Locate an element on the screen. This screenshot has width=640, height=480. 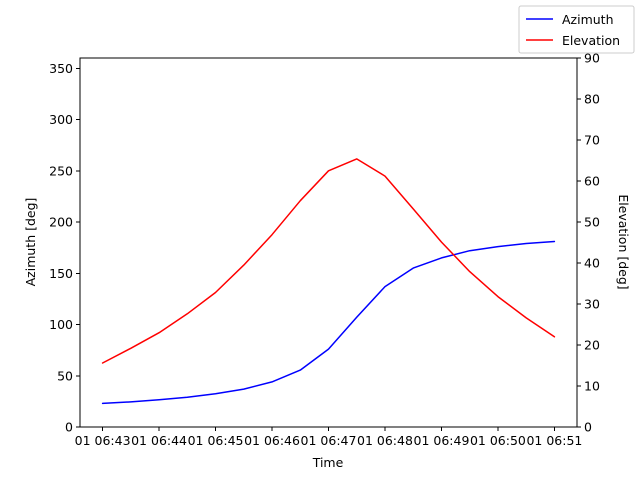
y-left-tick-label: 150 is located at coordinates (61, 273).